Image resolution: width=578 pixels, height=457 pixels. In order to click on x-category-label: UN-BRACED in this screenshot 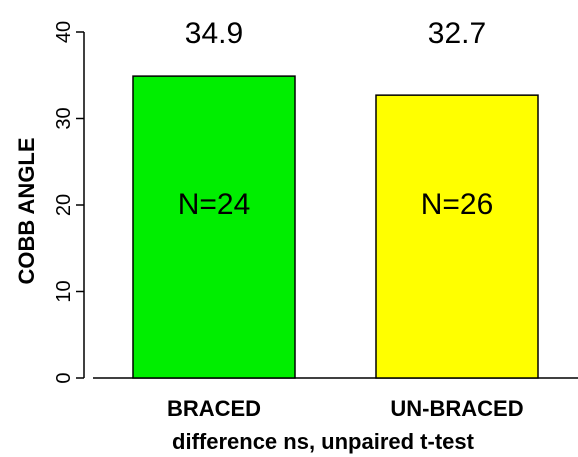, I will do `click(456, 408)`.